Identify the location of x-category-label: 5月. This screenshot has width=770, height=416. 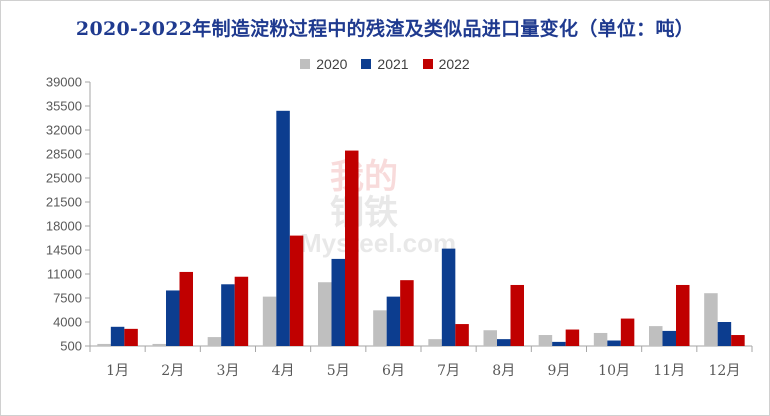
(338, 371).